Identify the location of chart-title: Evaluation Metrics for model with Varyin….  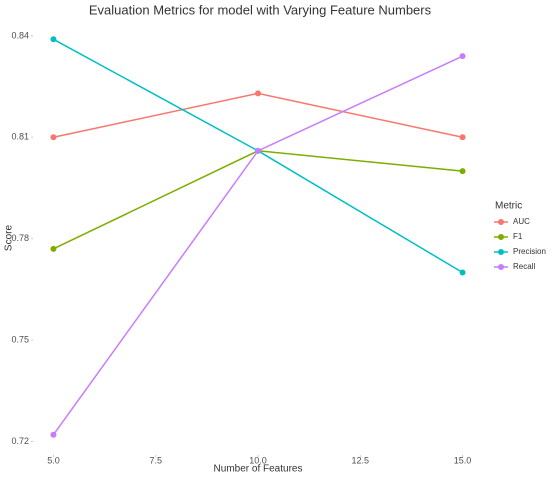
(260, 9).